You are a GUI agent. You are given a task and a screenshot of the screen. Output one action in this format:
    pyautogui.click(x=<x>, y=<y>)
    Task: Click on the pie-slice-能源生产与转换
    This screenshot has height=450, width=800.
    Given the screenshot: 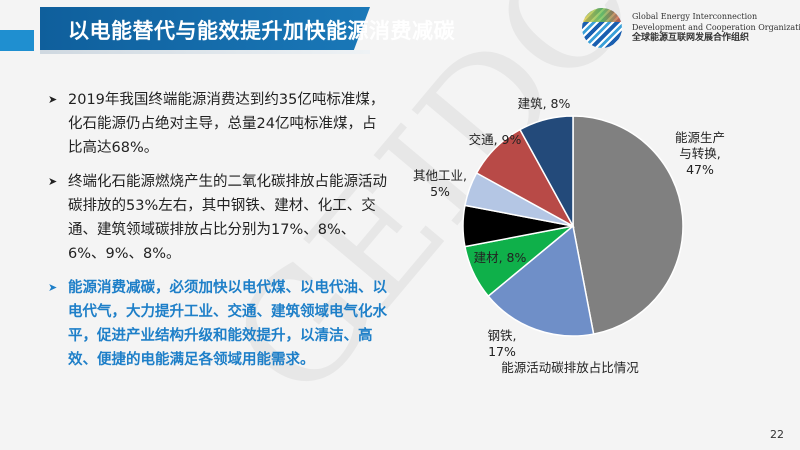 What is the action you would take?
    pyautogui.click(x=628, y=225)
    